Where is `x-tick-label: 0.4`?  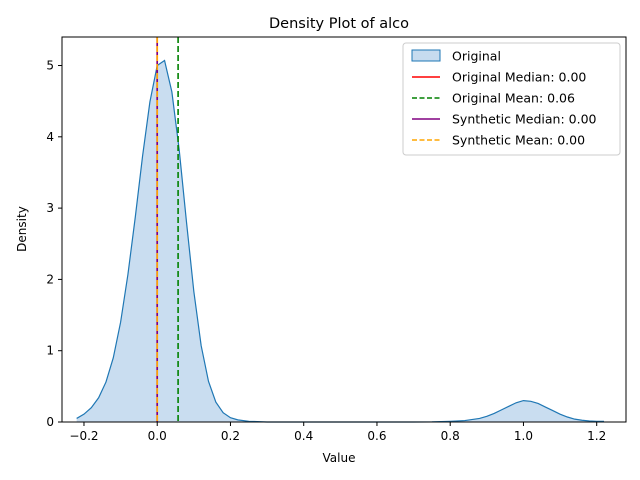
x-tick-label: 0.4 is located at coordinates (303, 436).